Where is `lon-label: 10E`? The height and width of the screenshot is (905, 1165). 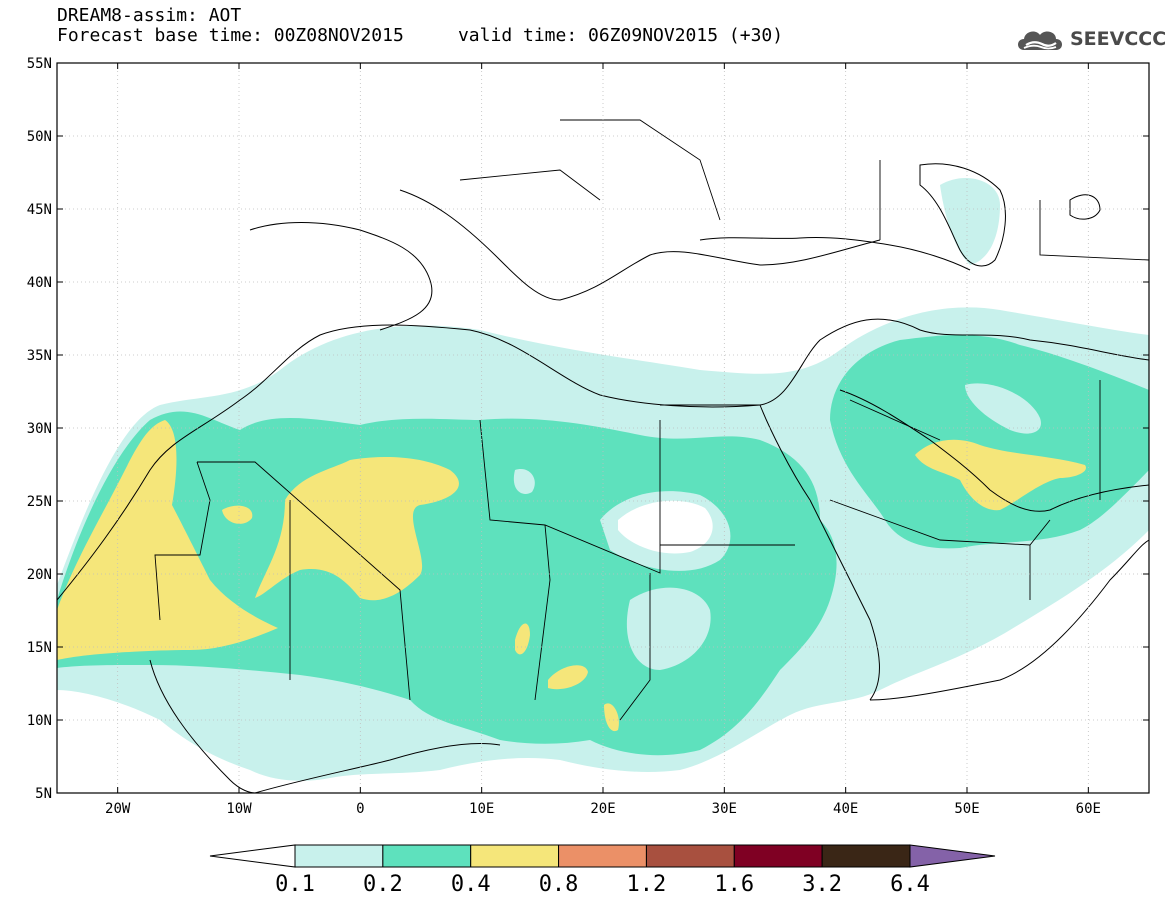 lon-label: 10E is located at coordinates (481, 809).